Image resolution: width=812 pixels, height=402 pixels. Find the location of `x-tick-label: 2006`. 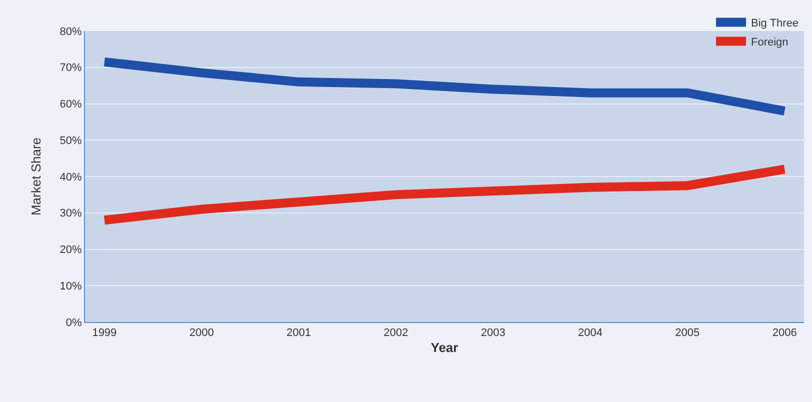

x-tick-label: 2006 is located at coordinates (784, 333).